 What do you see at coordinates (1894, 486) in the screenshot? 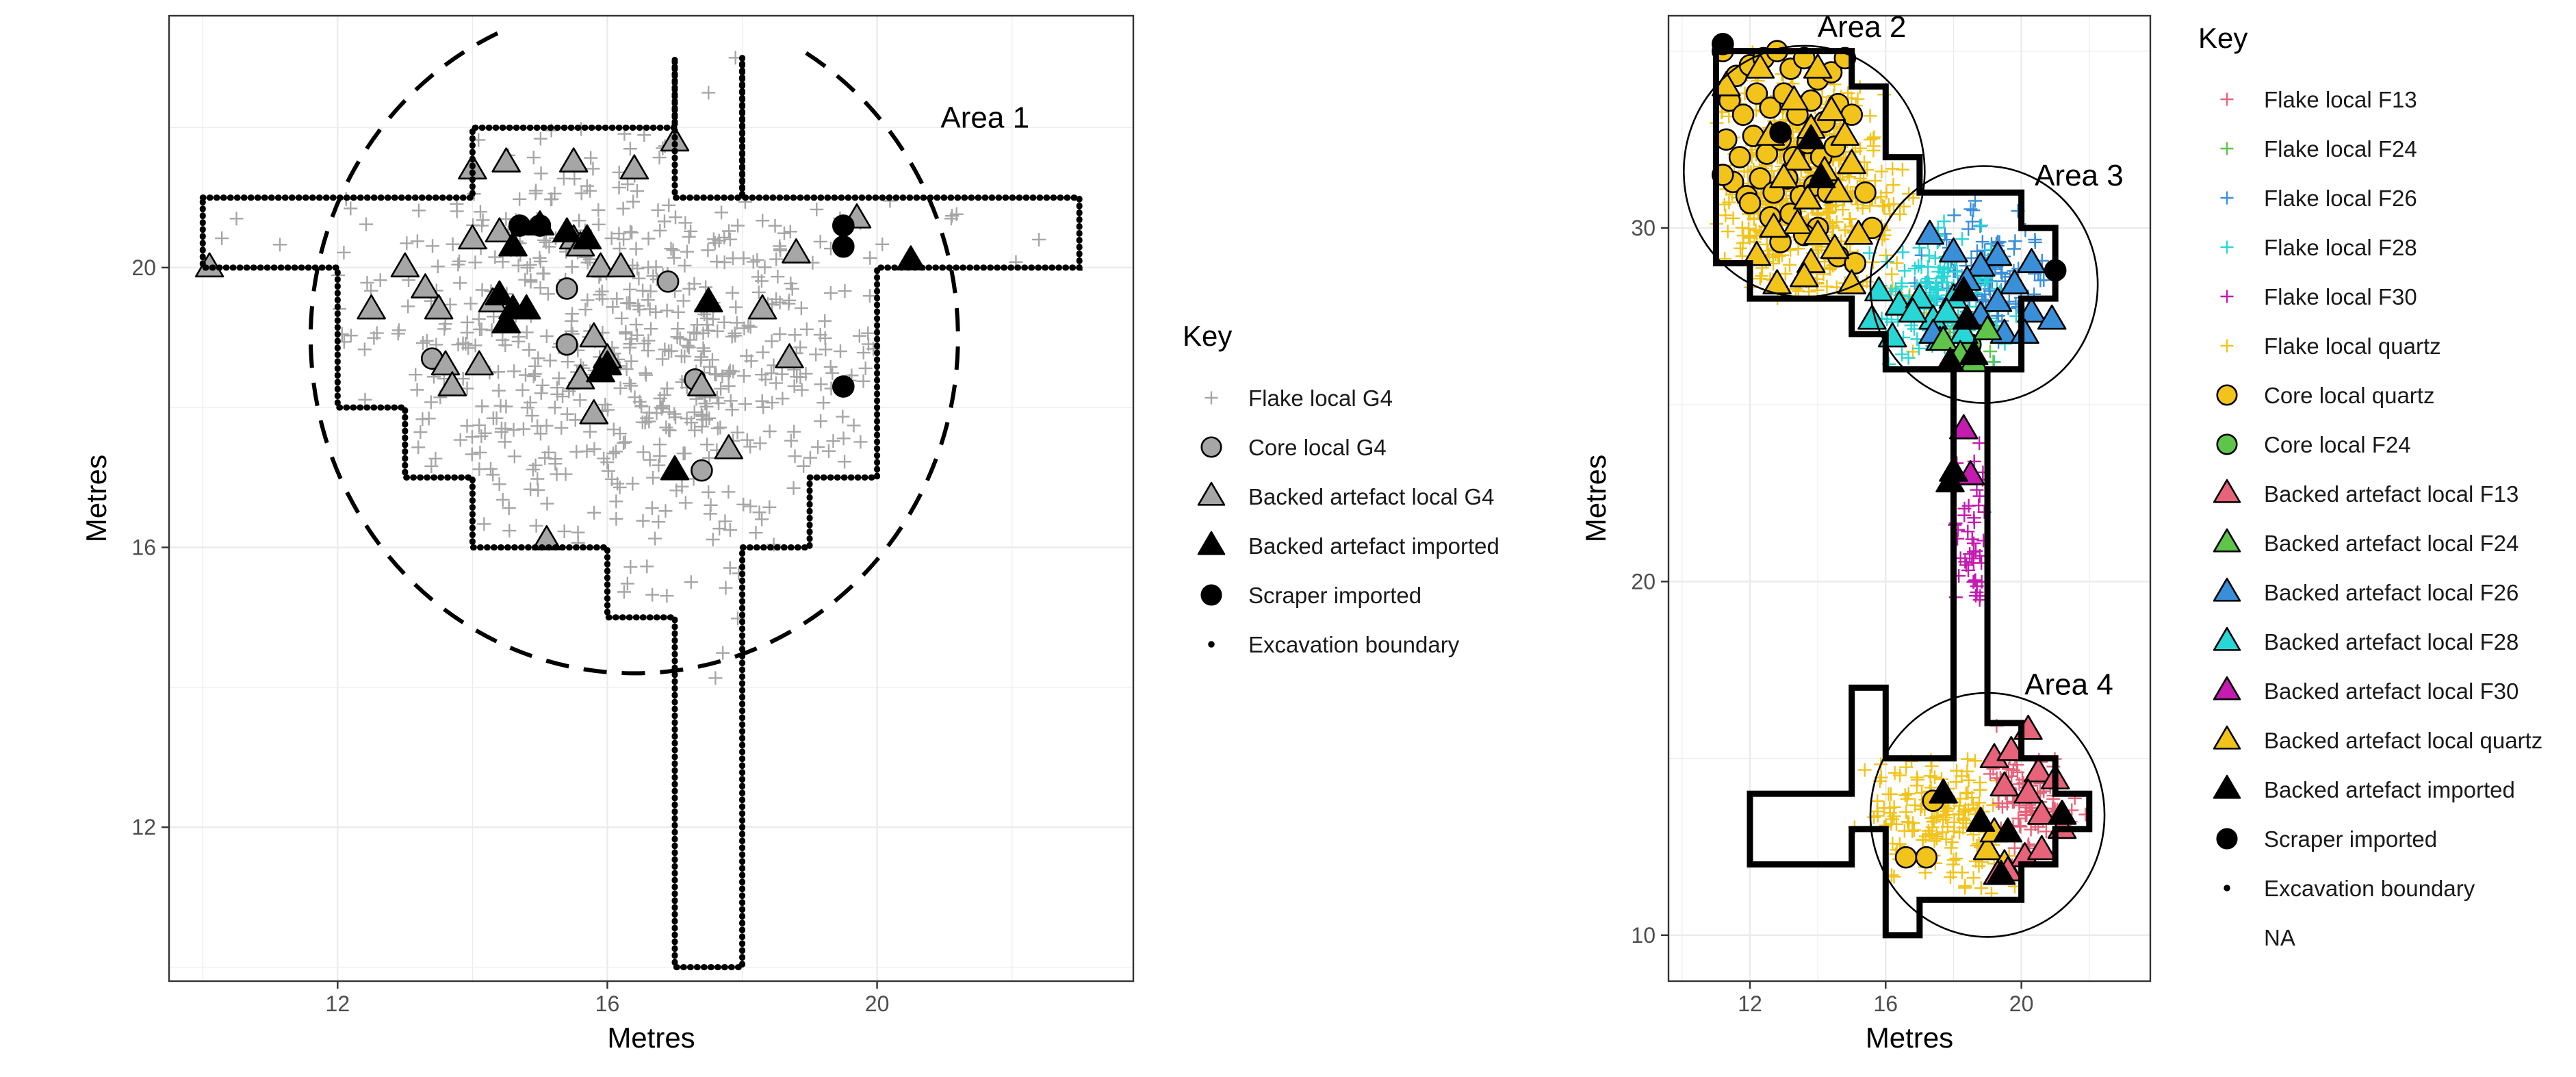
I see `plot-area` at bounding box center [1894, 486].